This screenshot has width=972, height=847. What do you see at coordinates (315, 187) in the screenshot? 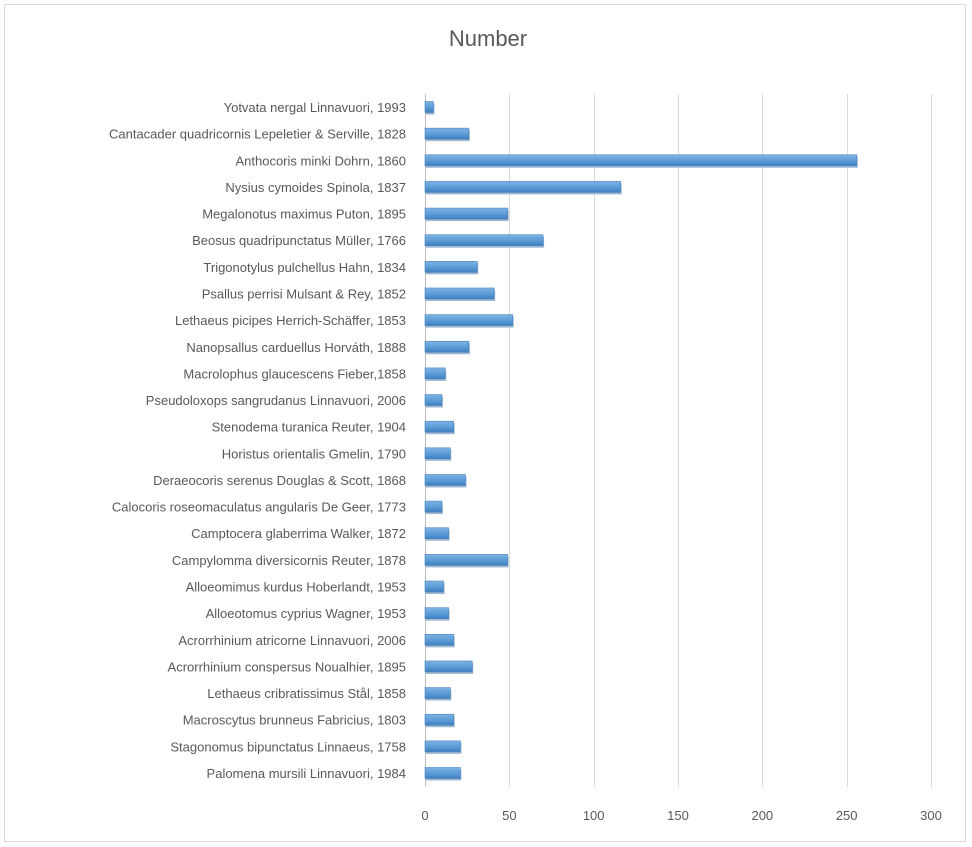
I see `category-label: Nysius cymoides Spinola, 1837` at bounding box center [315, 187].